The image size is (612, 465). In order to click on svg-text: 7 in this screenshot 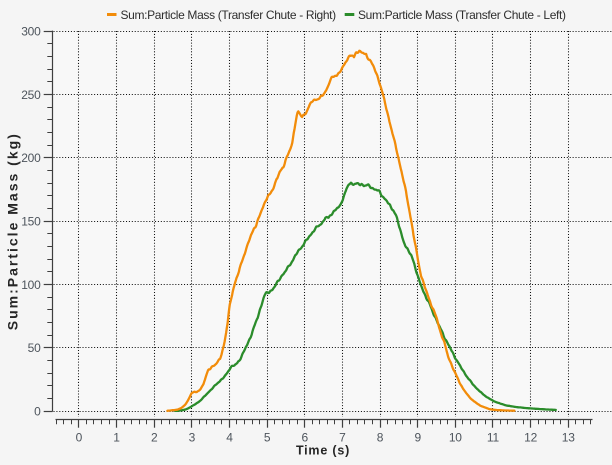, I will do `click(342, 437)`.